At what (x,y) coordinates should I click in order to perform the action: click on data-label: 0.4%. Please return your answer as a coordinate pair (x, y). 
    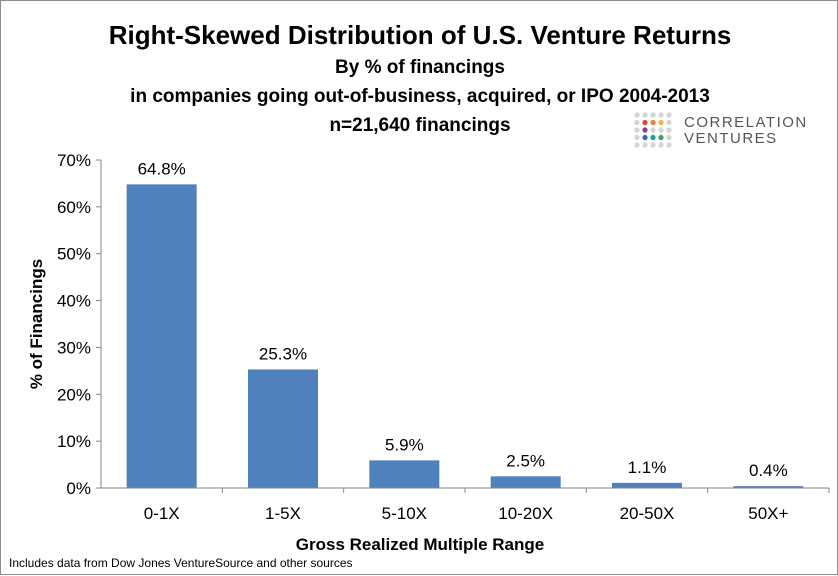
    Looking at the image, I should click on (768, 470).